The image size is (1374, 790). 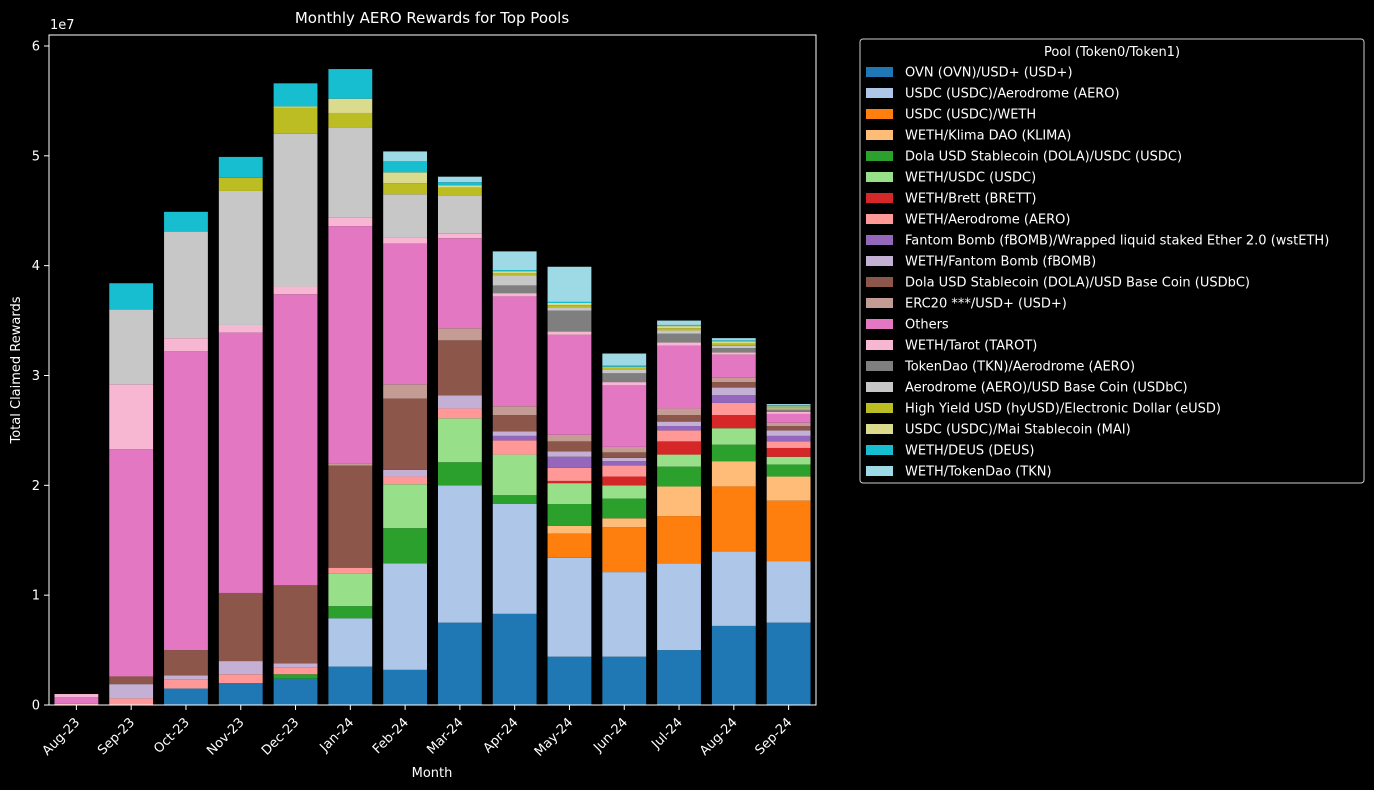 I want to click on legend-label: WETH/Brett (BRETT), so click(x=970, y=199).